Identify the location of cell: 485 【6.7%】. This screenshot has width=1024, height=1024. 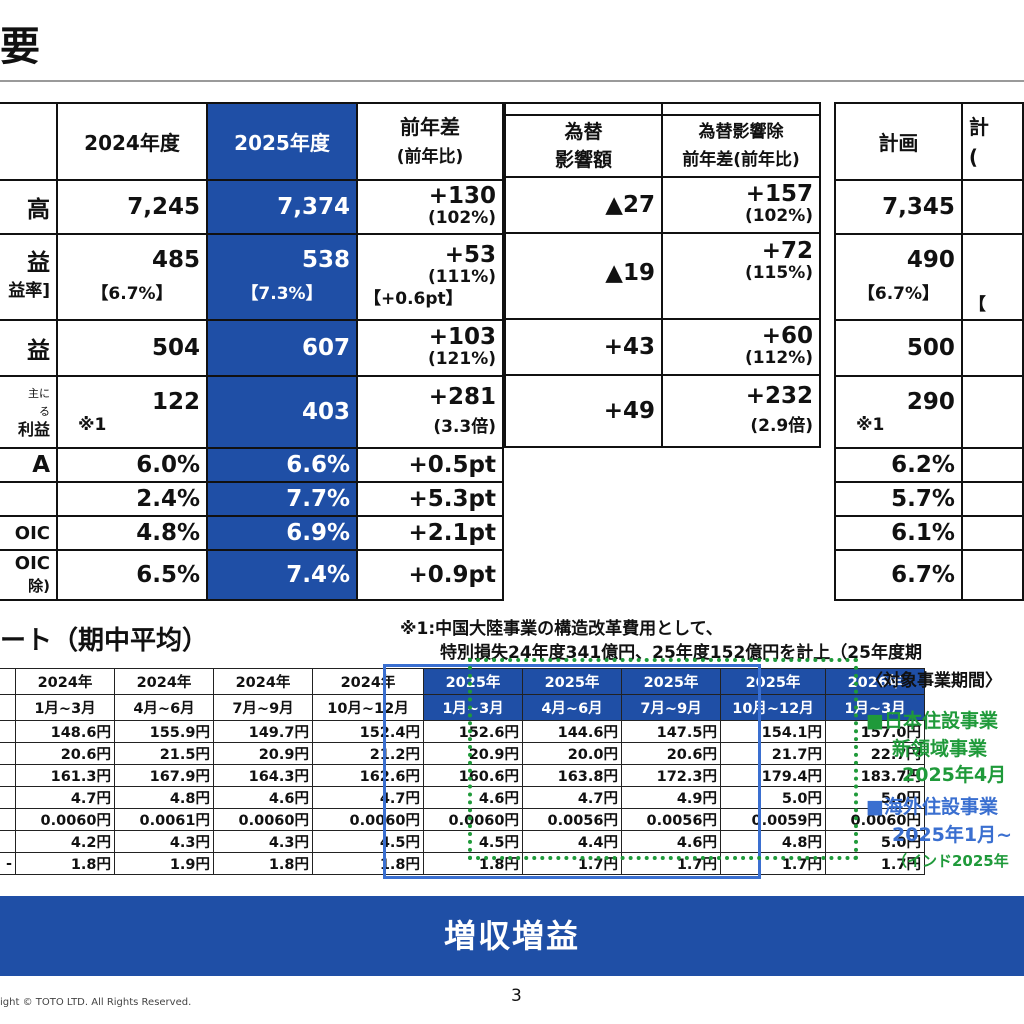
(132, 277).